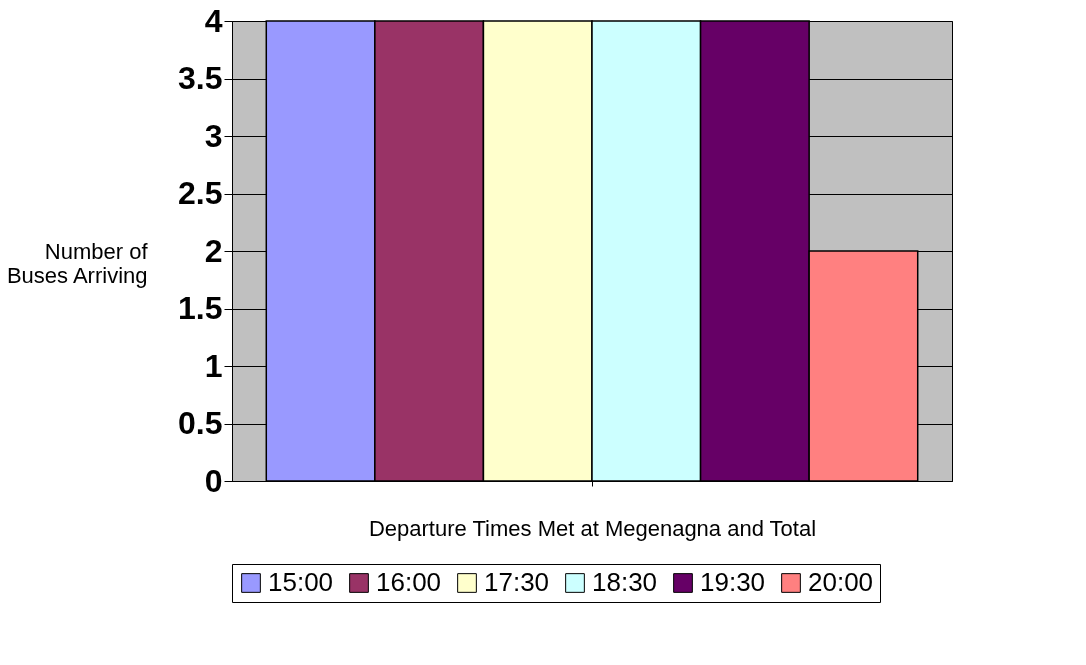  I want to click on legend-label: 16:00, so click(409, 582).